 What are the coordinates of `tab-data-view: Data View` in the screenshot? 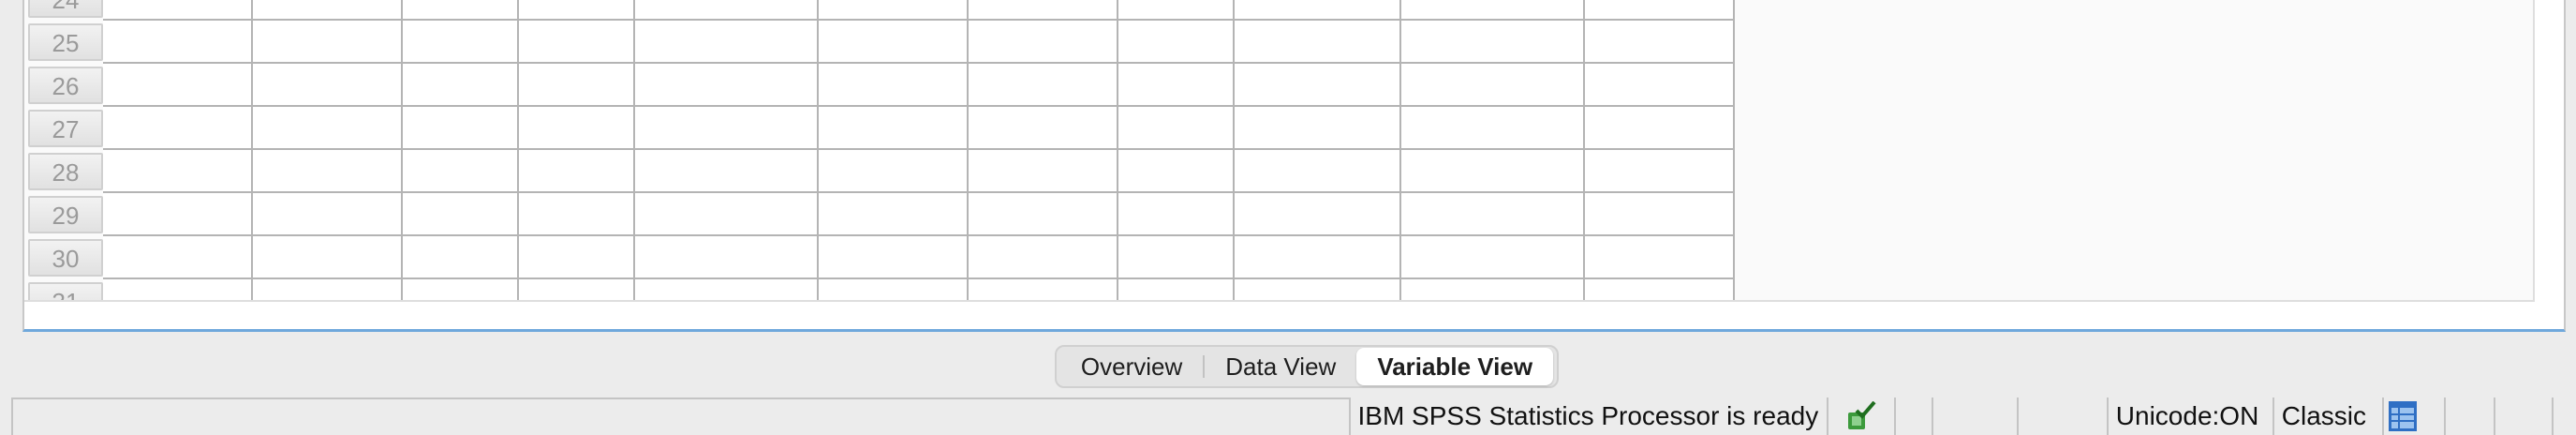 It's located at (1281, 366).